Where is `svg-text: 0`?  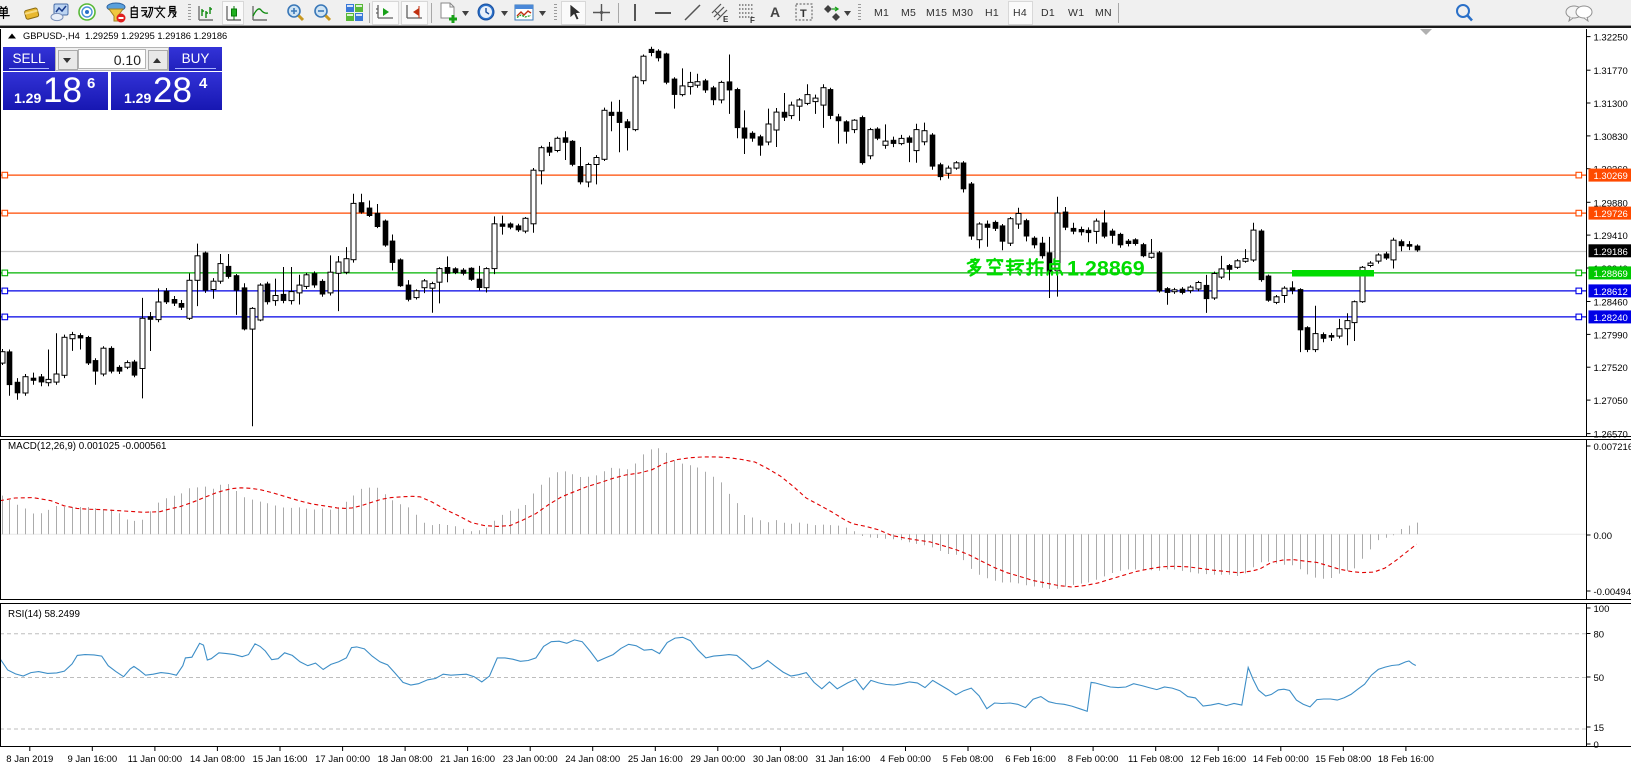 svg-text: 0 is located at coordinates (1596, 745).